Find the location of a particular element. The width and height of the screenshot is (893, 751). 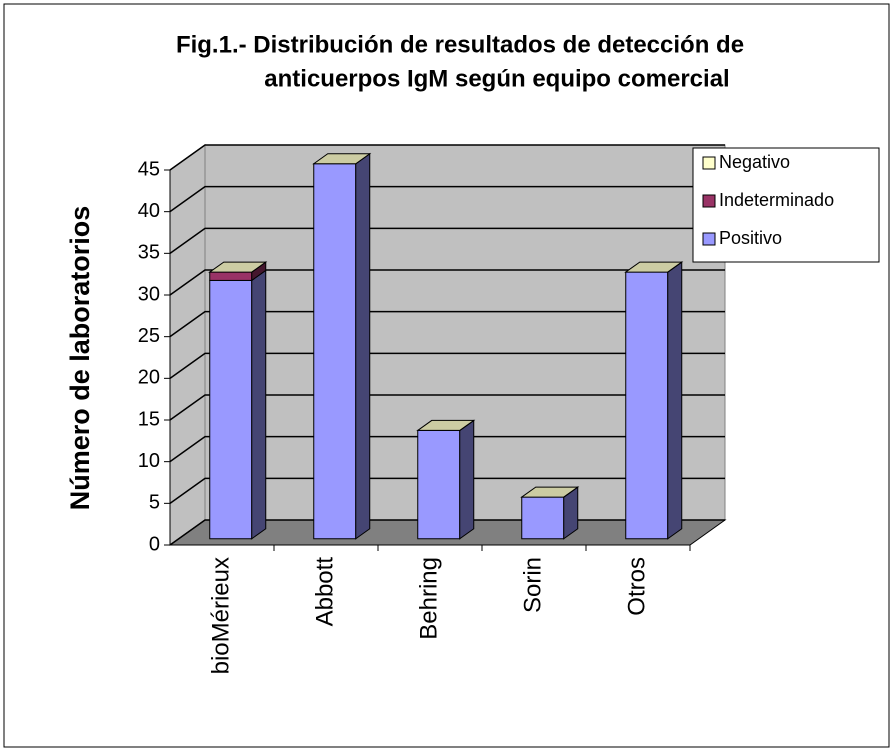

y-tick-label: 25 is located at coordinates (149, 336).